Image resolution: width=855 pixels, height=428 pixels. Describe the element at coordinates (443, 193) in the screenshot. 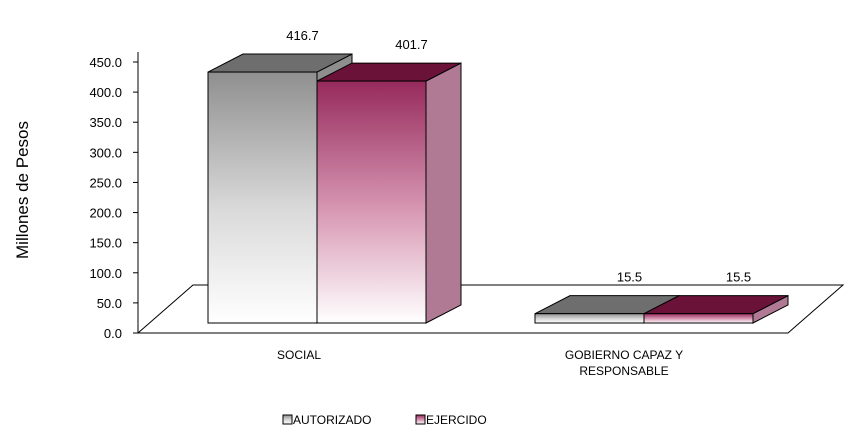

I see `bar-side` at that location.